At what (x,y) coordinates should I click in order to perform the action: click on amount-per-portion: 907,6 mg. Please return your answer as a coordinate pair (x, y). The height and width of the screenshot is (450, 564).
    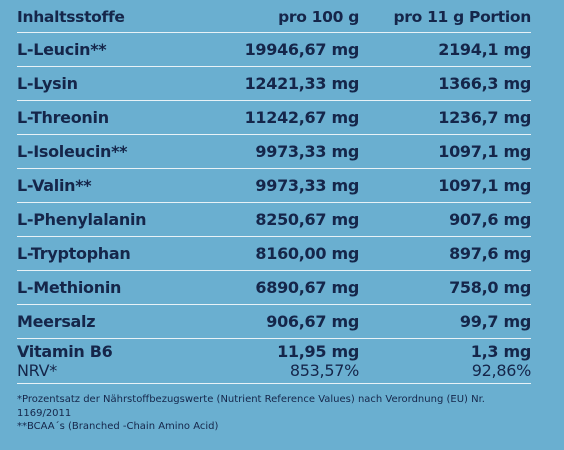
    Looking at the image, I should click on (490, 219).